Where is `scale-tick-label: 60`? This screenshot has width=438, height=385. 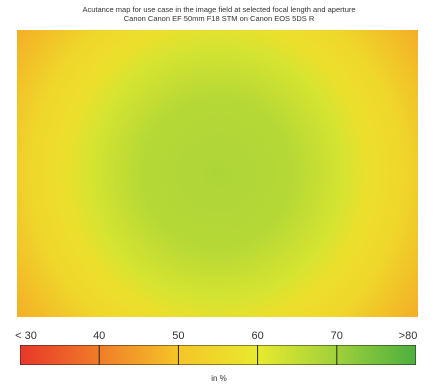
scale-tick-label: 60 is located at coordinates (257, 336).